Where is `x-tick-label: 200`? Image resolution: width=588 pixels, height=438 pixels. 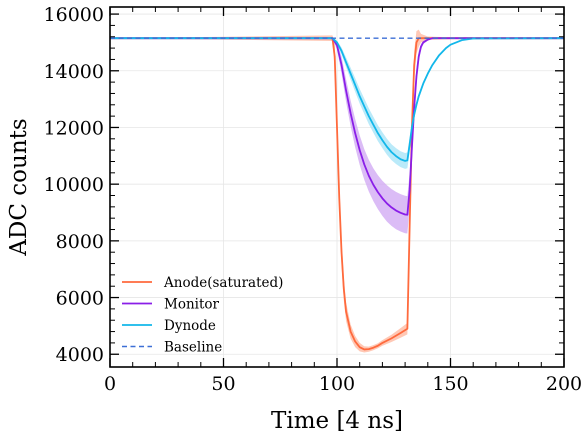 x-tick-label: 200 is located at coordinates (564, 384).